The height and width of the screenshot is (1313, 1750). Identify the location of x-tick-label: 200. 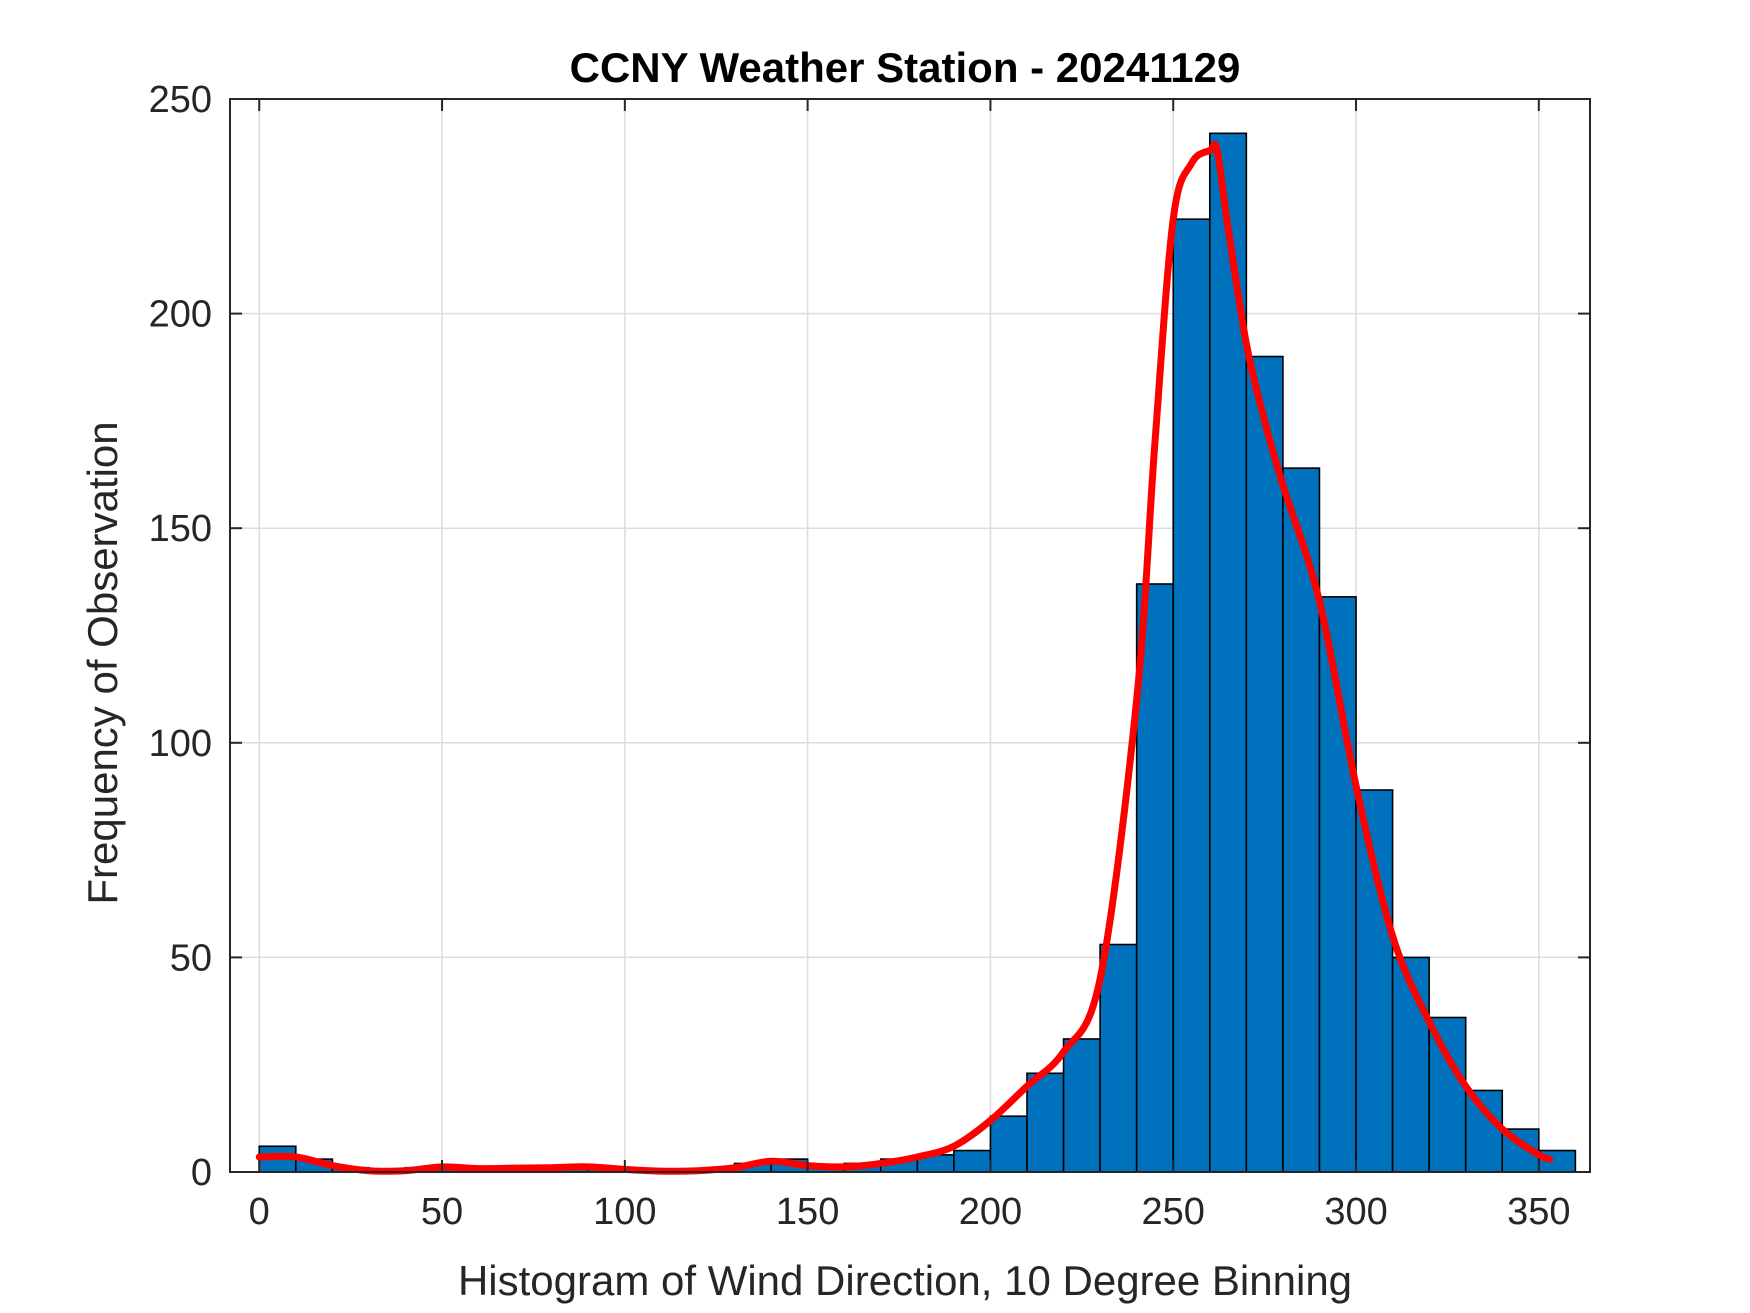
(990, 1212).